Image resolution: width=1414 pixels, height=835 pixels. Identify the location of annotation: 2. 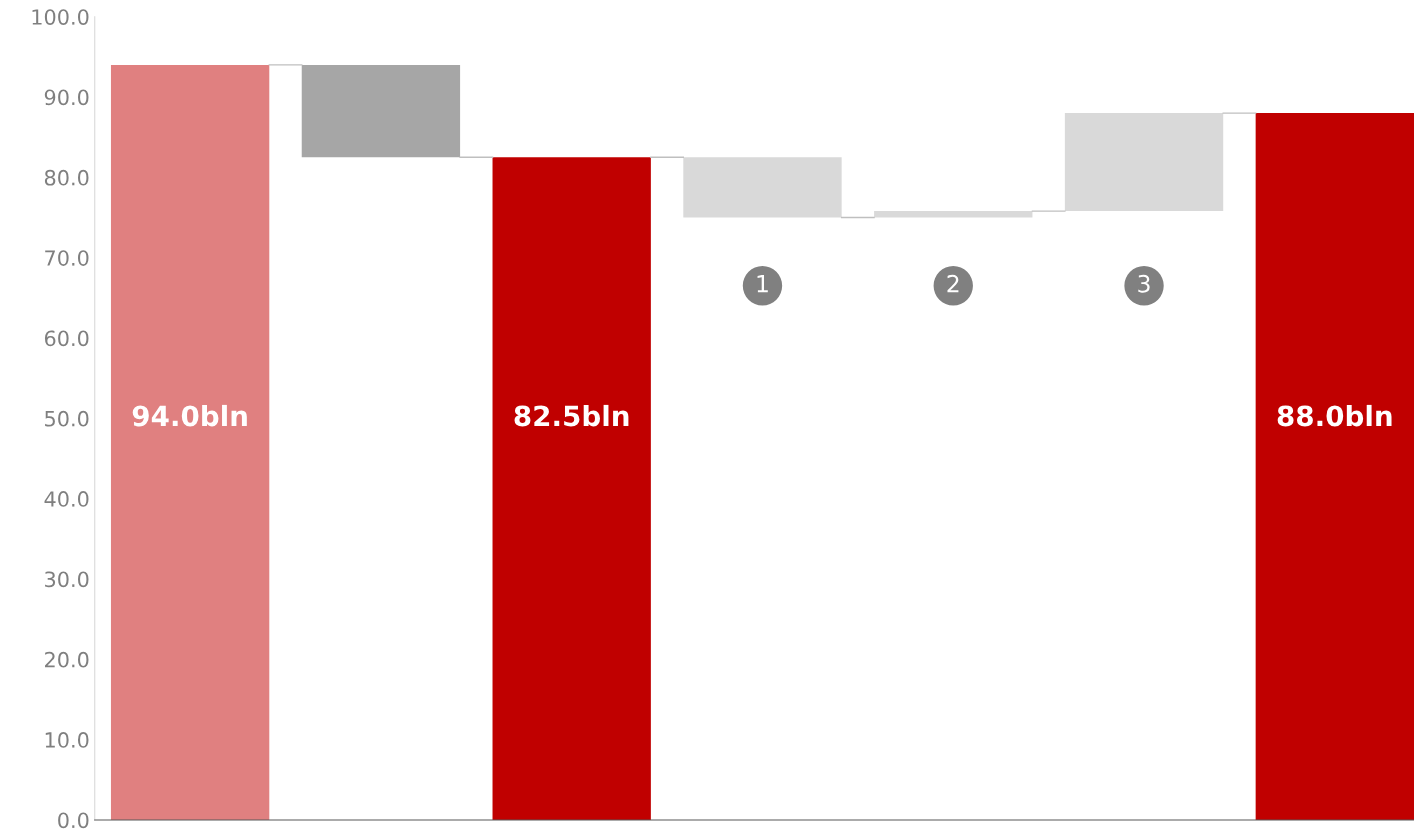
(953, 283).